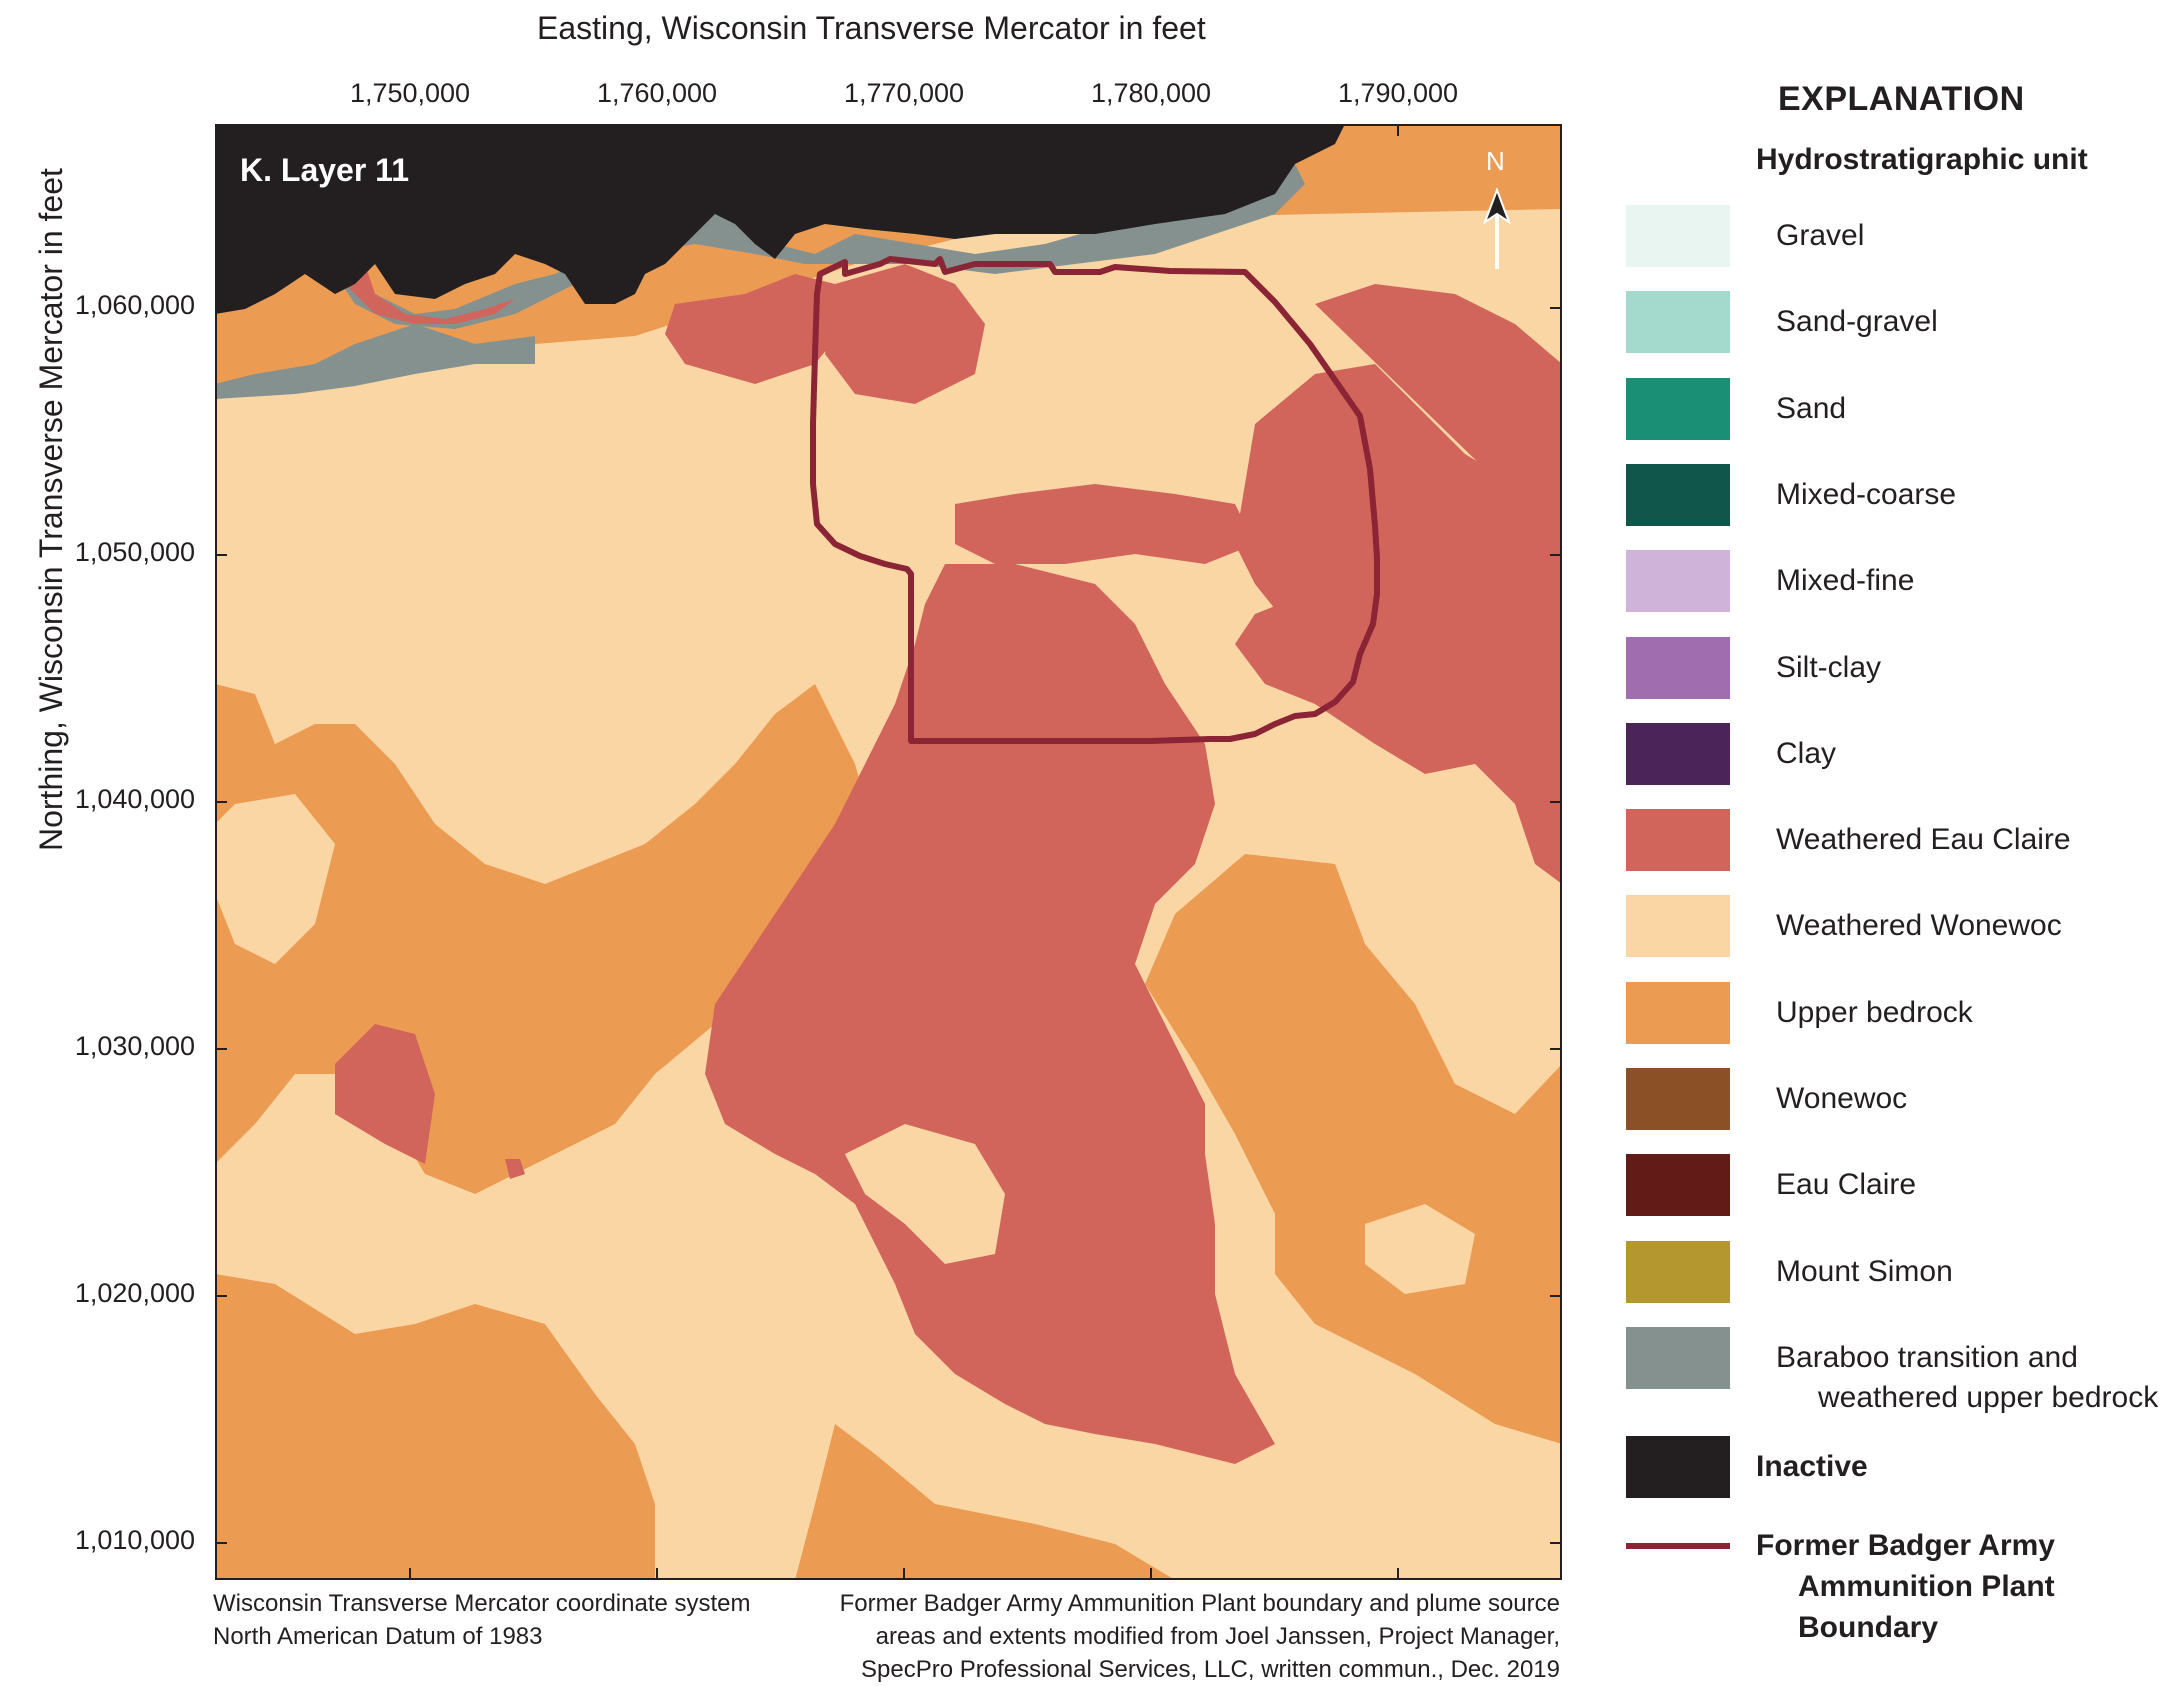 This screenshot has width=2177, height=1686. I want to click on y-tick-label: 1,020,000, so click(134, 1293).